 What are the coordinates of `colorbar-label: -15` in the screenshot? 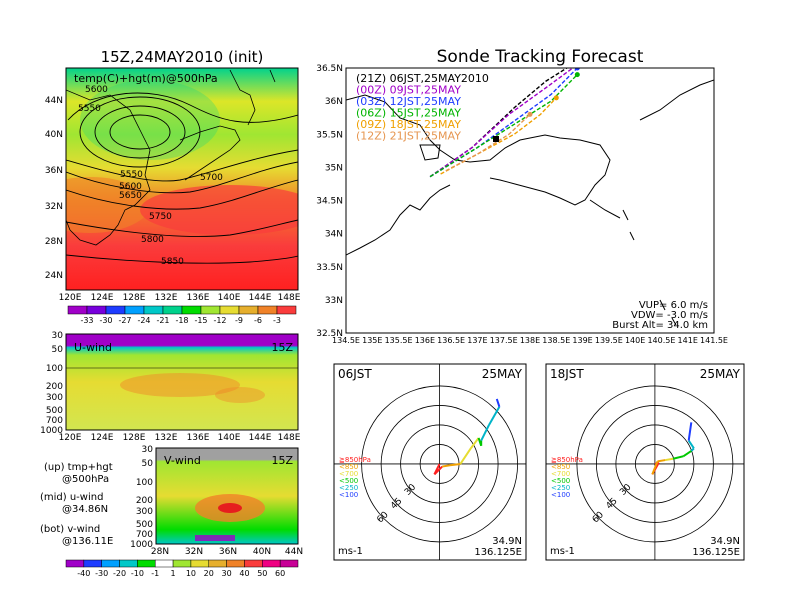 It's located at (200, 320).